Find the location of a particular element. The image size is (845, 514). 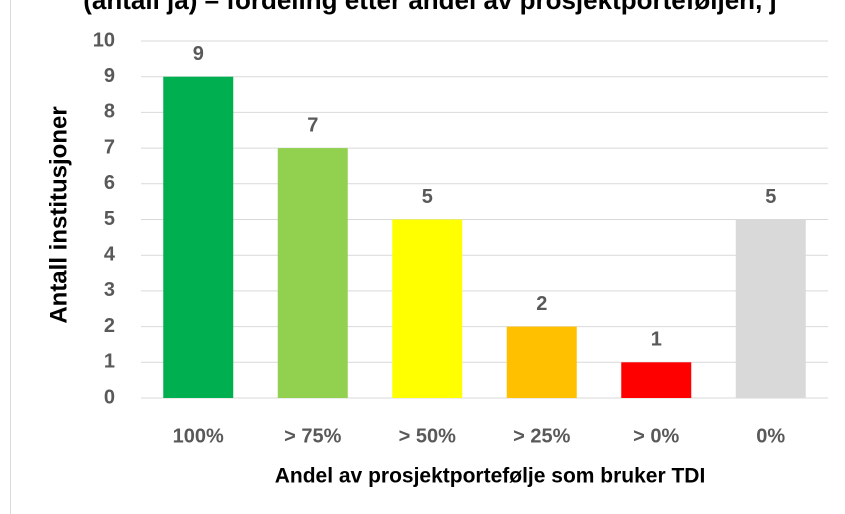

y-tick-label: 7 is located at coordinates (109, 147).